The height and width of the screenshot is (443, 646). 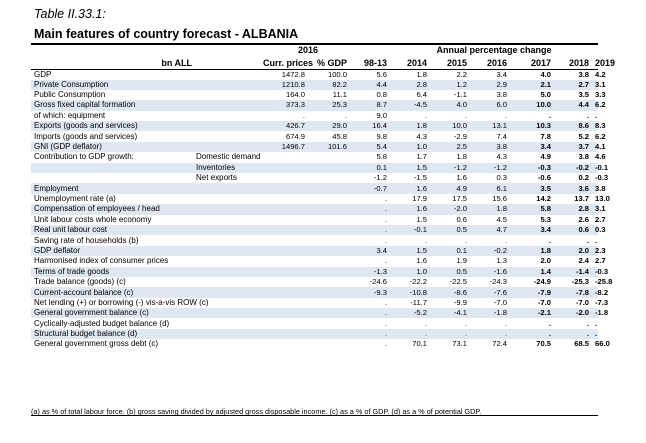 I want to click on cell-value: -10.8, so click(x=413, y=292).